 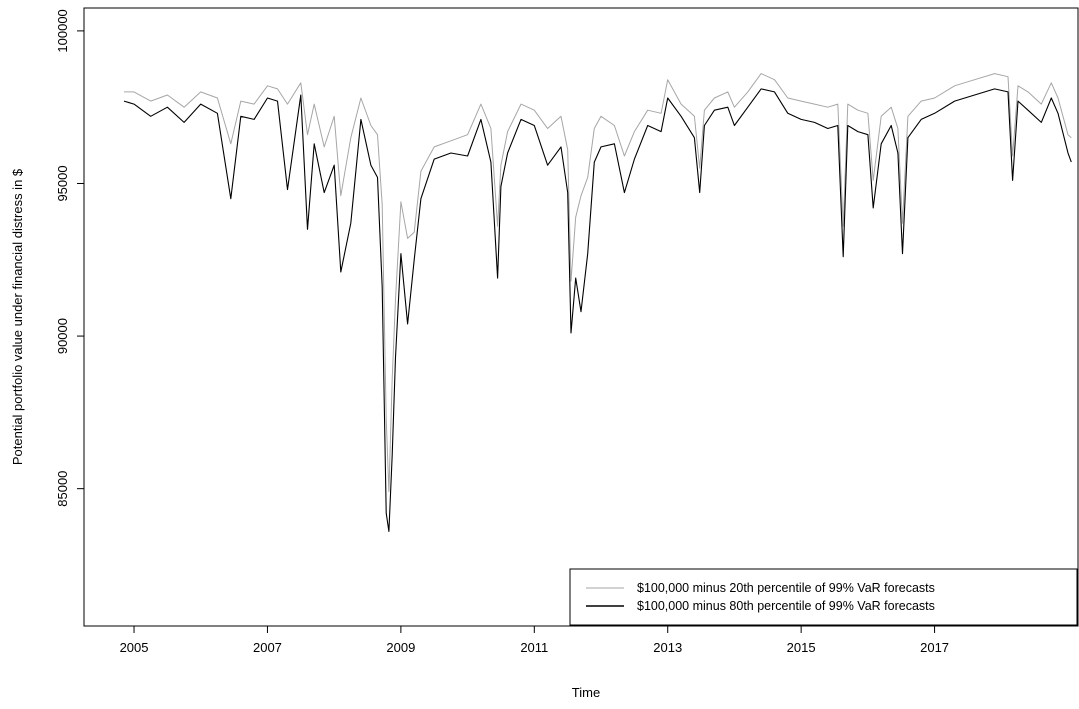 I want to click on x-tick-label-2013: 2013, so click(x=667, y=647).